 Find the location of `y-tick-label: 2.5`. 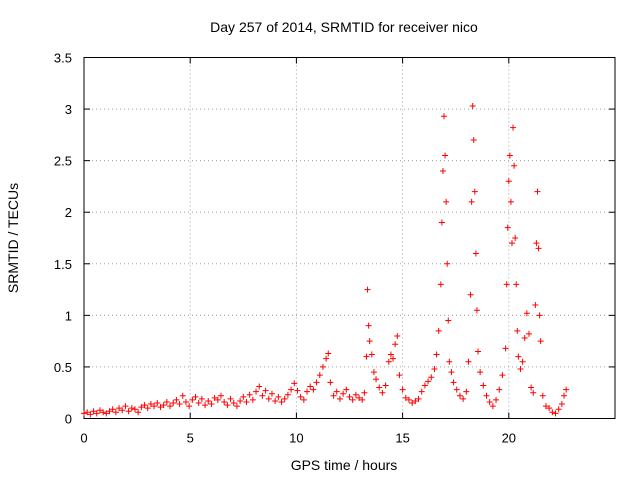

y-tick-label: 2.5 is located at coordinates (63, 161).